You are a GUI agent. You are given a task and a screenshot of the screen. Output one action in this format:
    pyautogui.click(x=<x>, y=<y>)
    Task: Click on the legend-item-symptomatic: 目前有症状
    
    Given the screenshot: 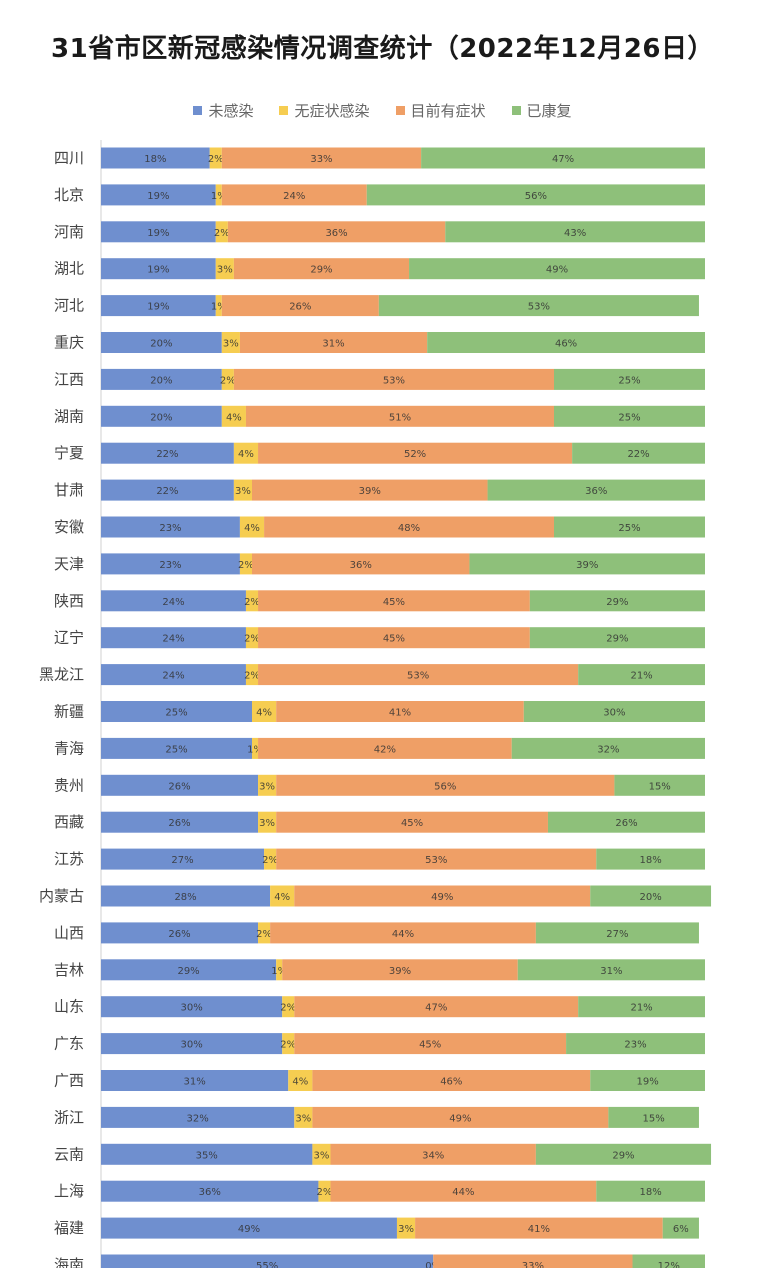 What is the action you would take?
    pyautogui.click(x=440, y=110)
    